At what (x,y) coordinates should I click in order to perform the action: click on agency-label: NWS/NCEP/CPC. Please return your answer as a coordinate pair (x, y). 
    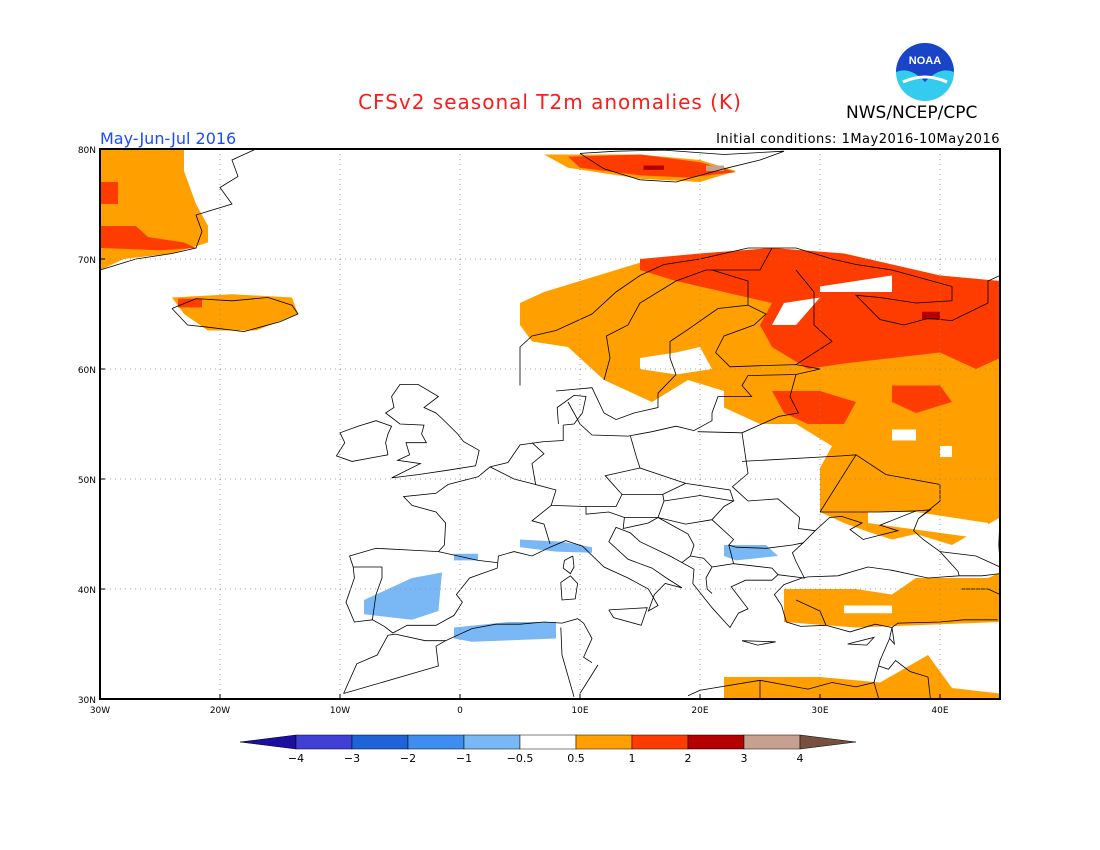
    Looking at the image, I should click on (912, 113).